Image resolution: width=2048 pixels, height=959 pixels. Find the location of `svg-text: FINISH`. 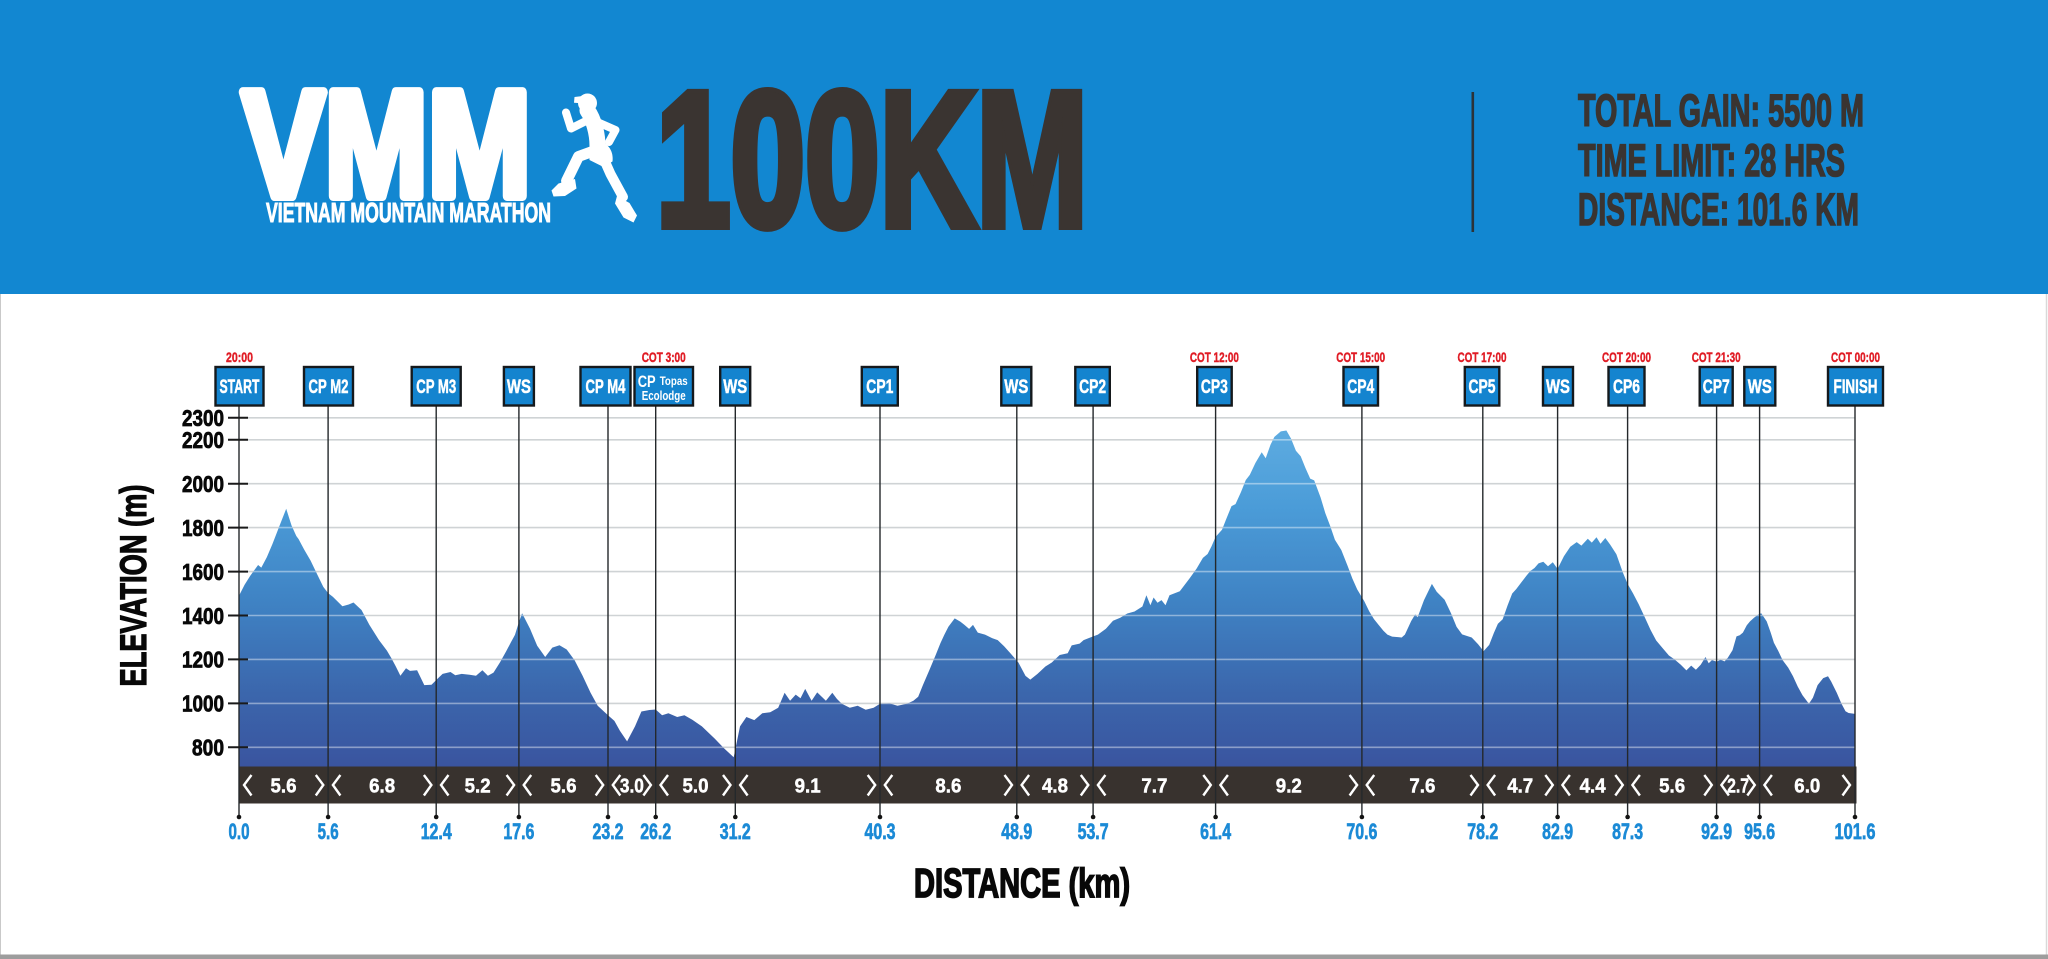

svg-text: FINISH is located at coordinates (1856, 387).